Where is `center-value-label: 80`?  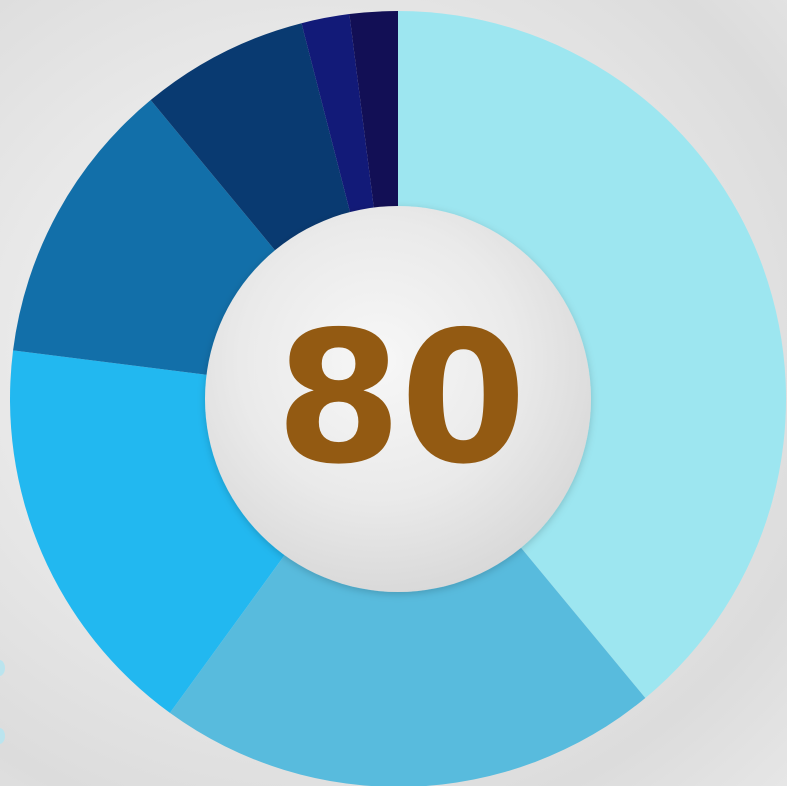
center-value-label: 80 is located at coordinates (400, 397).